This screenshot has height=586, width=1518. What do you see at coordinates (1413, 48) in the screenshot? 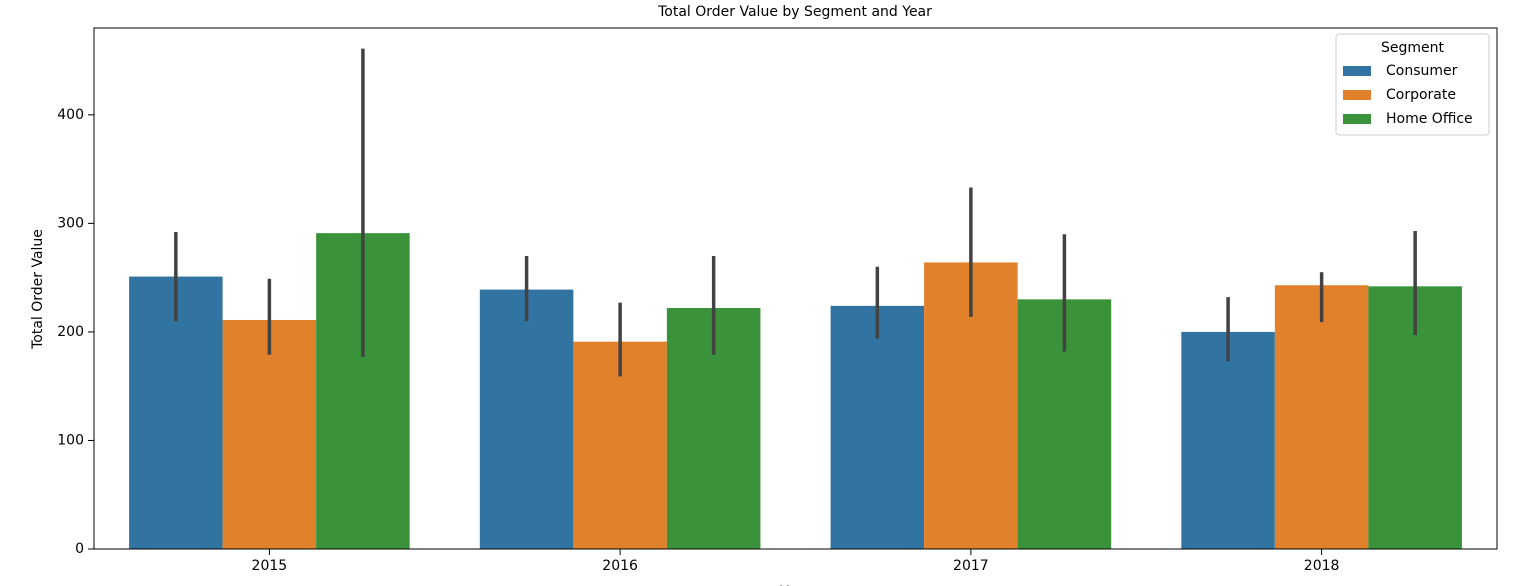
I see `legend-title: Segment` at bounding box center [1413, 48].